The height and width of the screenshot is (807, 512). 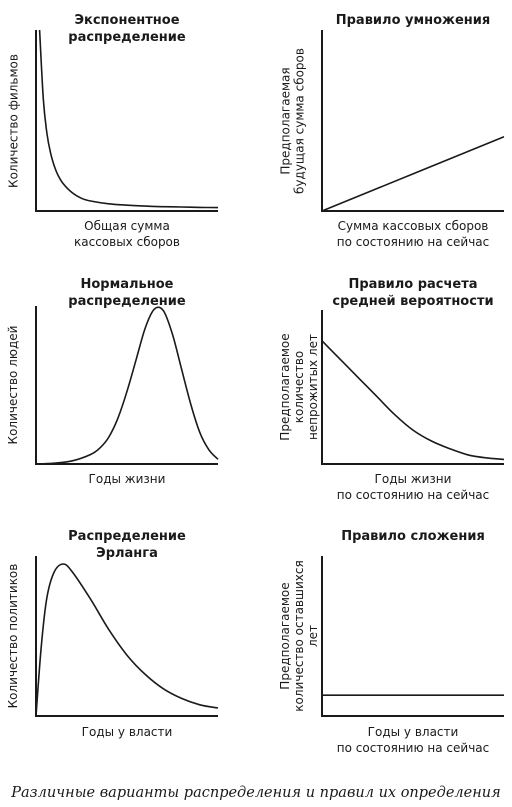 What do you see at coordinates (413, 536) in the screenshot?
I see `chart-title: Правило сложения` at bounding box center [413, 536].